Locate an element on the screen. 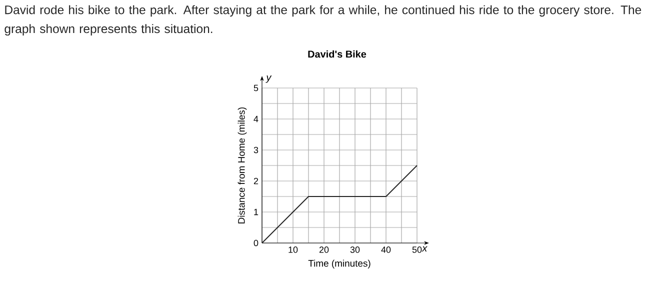 The image size is (663, 288). y-axis-title: Distance from Home (miles) is located at coordinates (242, 165).